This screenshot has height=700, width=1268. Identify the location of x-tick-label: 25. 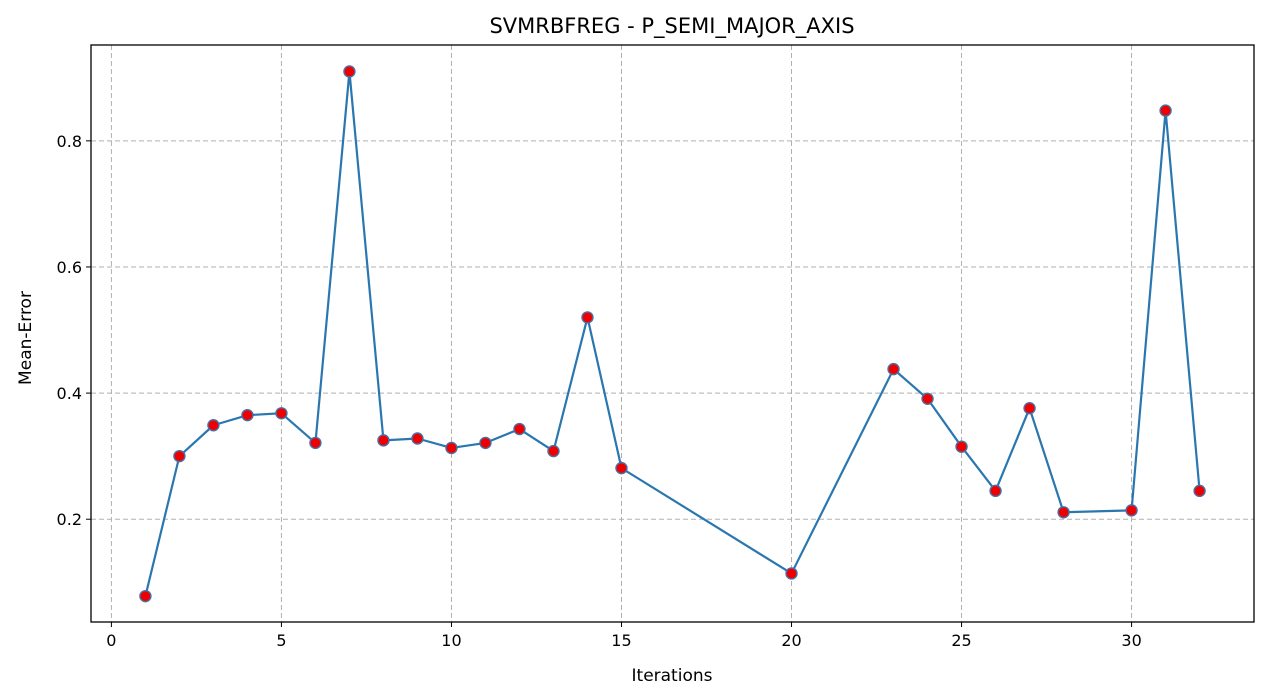
(961, 640).